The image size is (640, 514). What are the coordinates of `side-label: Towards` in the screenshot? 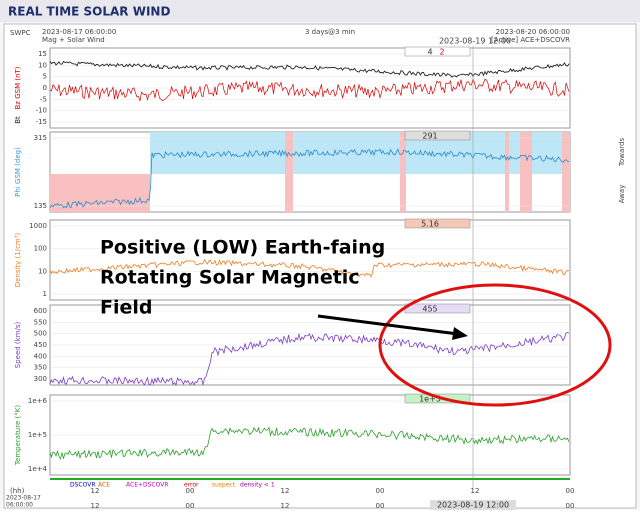 It's located at (622, 153).